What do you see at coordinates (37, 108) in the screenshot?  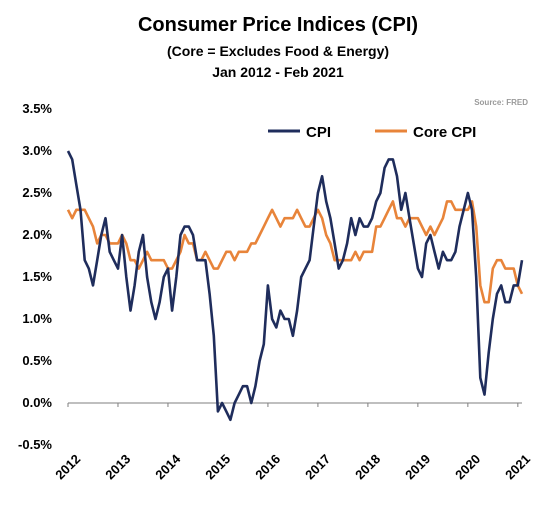 I see `y-tick-label: 3.5%` at bounding box center [37, 108].